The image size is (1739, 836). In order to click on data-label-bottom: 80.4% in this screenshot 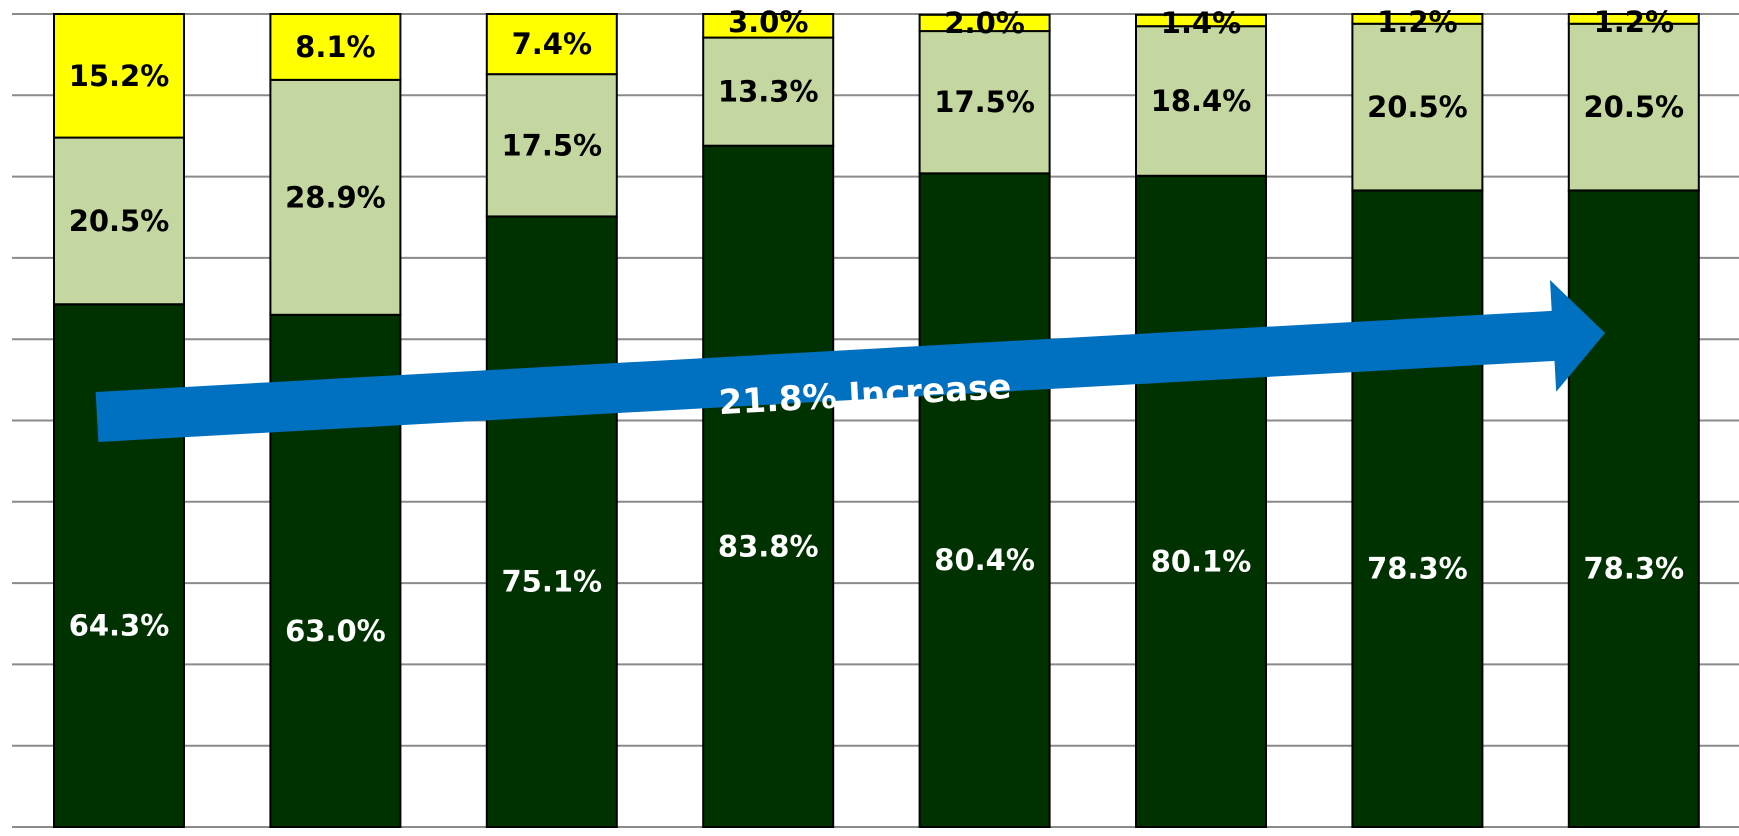, I will do `click(984, 560)`.